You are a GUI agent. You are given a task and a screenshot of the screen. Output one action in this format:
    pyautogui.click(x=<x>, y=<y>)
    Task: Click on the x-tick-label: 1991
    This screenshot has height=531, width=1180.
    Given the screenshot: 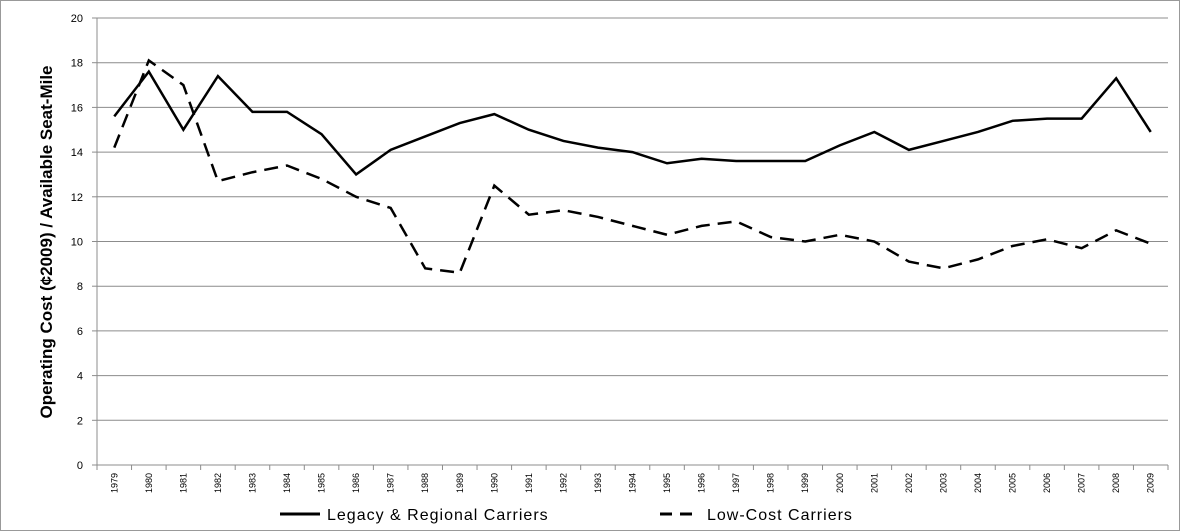 What is the action you would take?
    pyautogui.click(x=529, y=483)
    